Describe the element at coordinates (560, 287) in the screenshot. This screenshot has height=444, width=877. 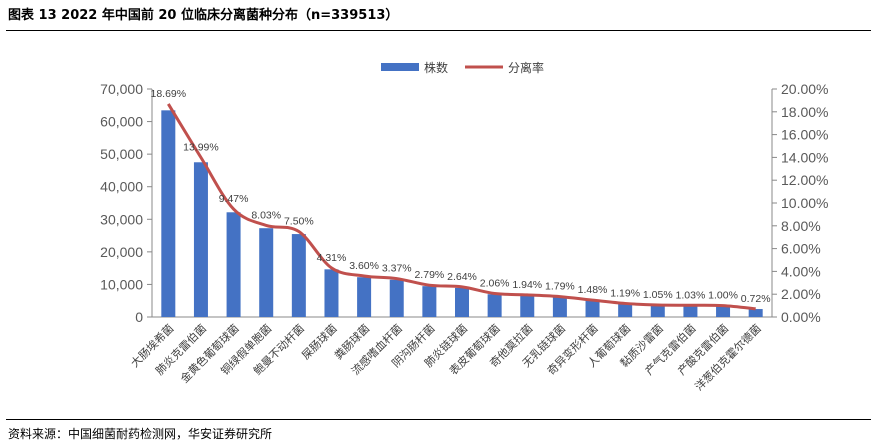
I see `rate-data-label: 1.79%` at that location.